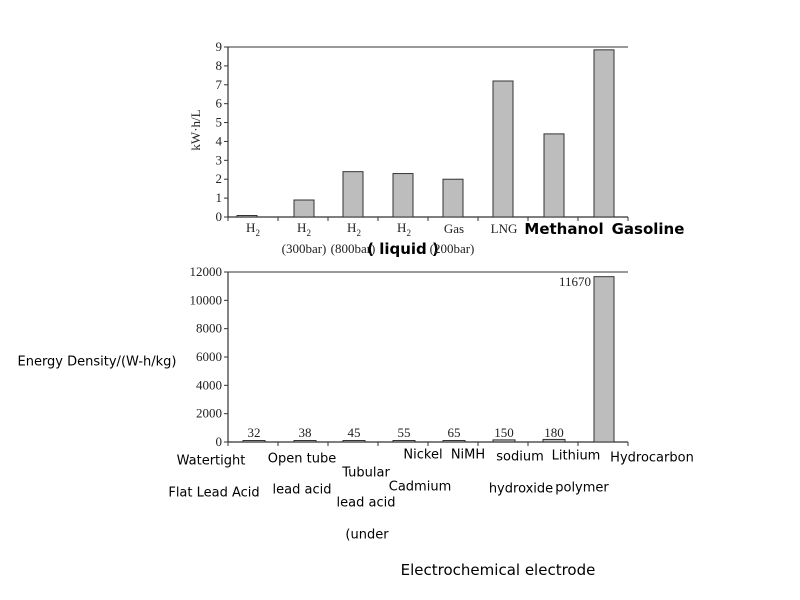 The height and width of the screenshot is (600, 800). I want to click on bottom-data-label: 180, so click(554, 432).